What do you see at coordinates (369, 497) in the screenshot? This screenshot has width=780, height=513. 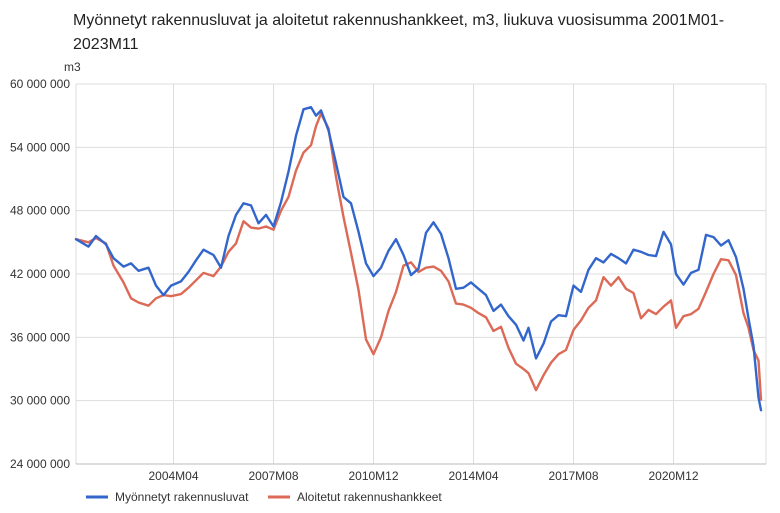 I see `legend-entry-label: Aloitetut rakennushankkeet` at bounding box center [369, 497].